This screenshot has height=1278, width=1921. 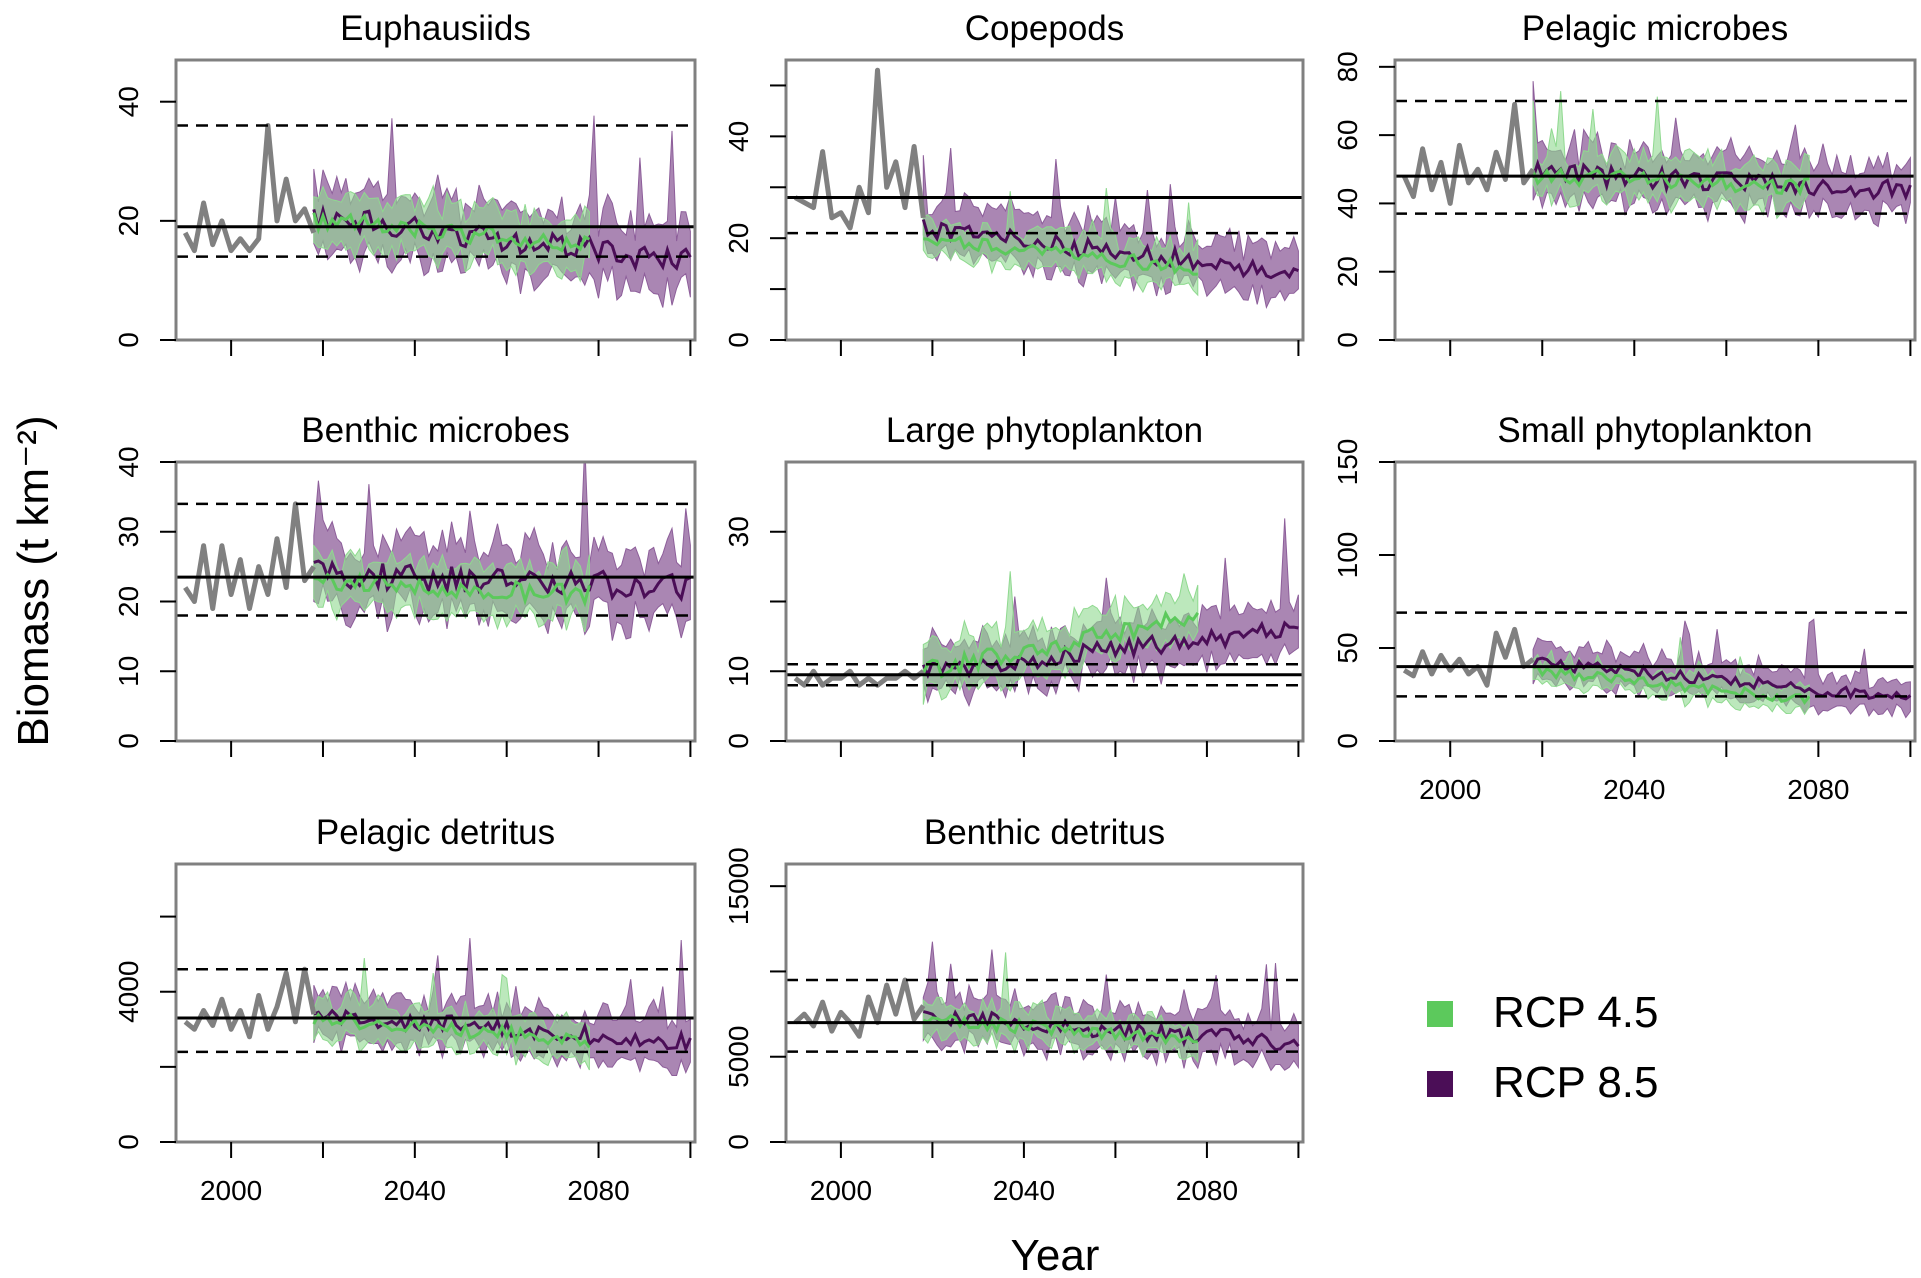 What do you see at coordinates (1576, 1082) in the screenshot?
I see `legend-label-rcp85: RCP 8.5` at bounding box center [1576, 1082].